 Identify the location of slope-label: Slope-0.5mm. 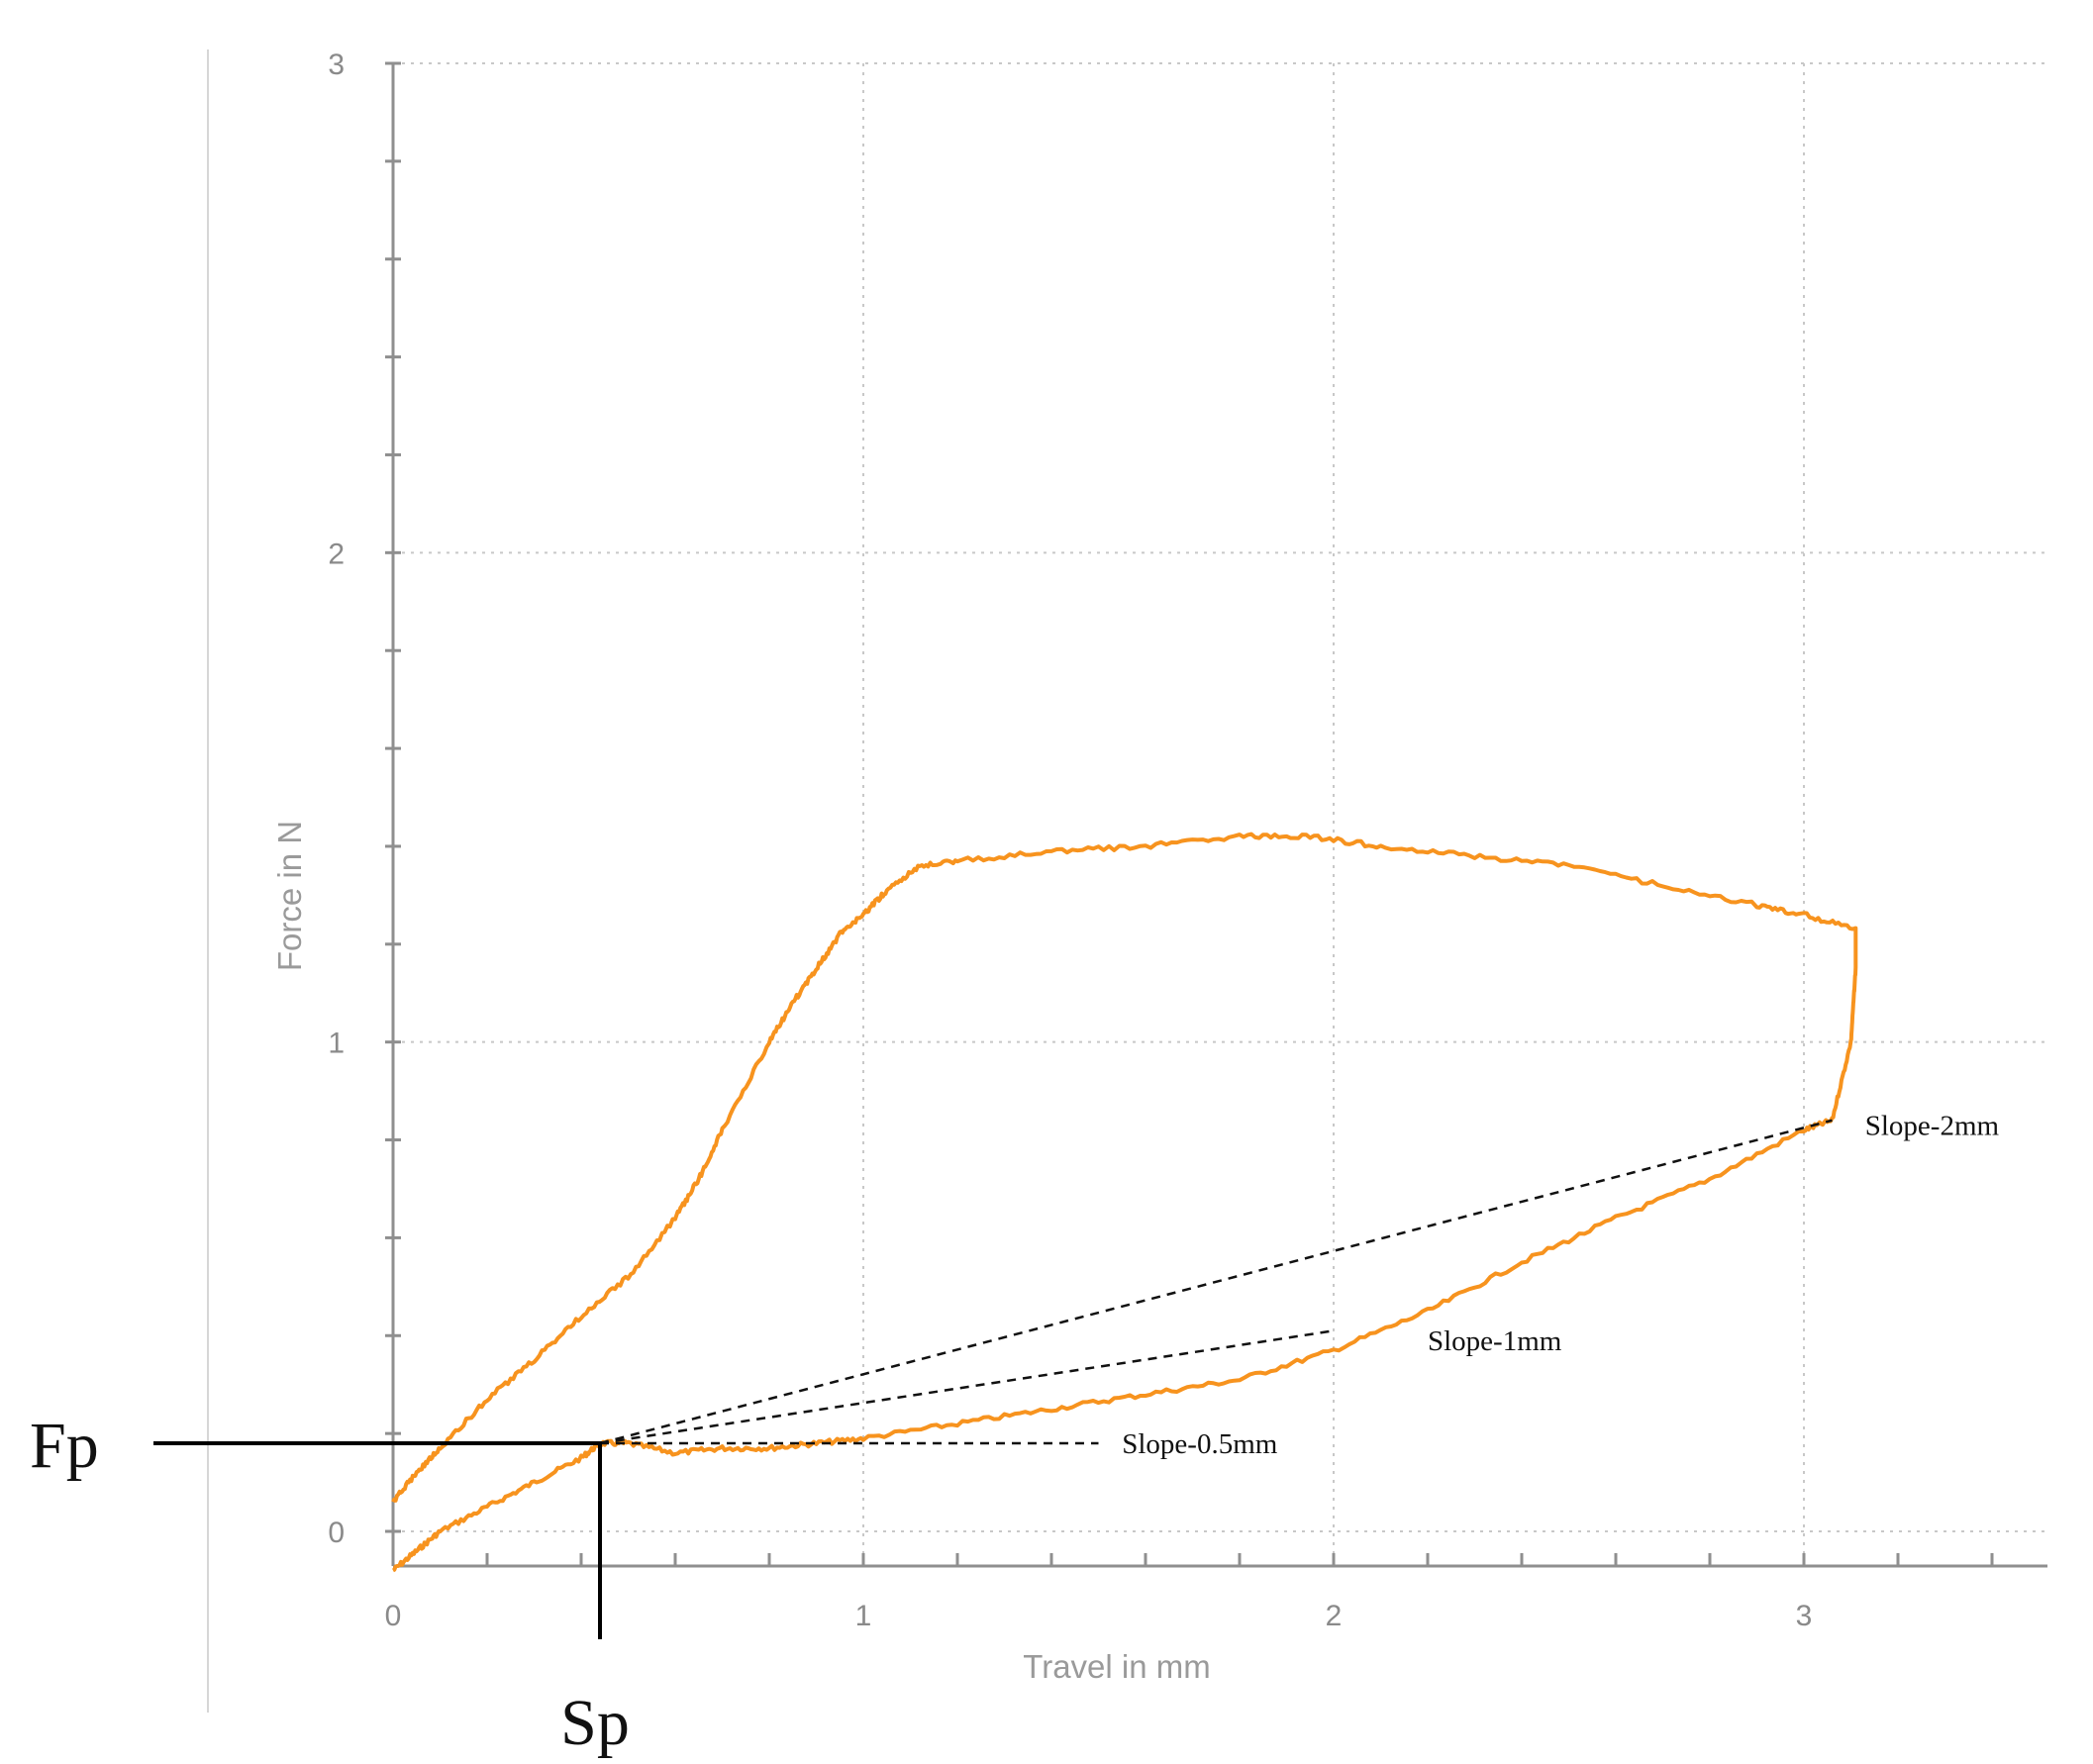
(1200, 1444).